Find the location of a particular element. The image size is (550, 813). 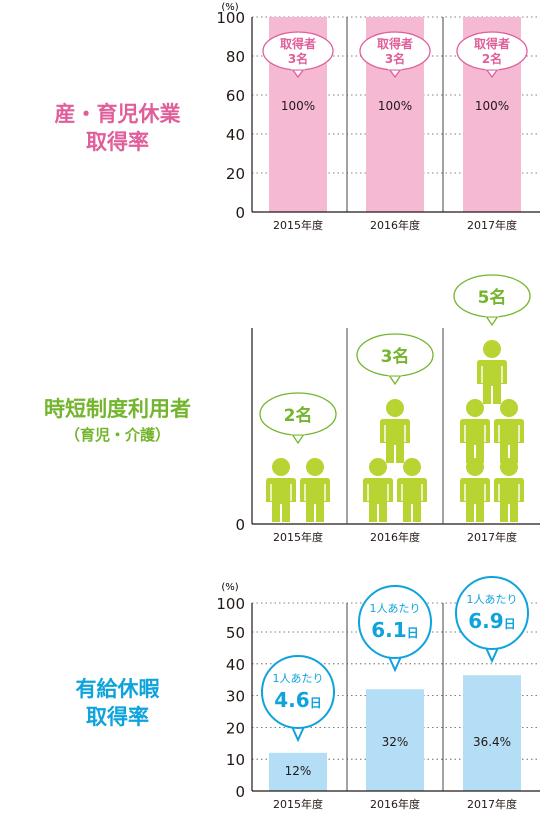

value-label: 36.4% is located at coordinates (492, 742).